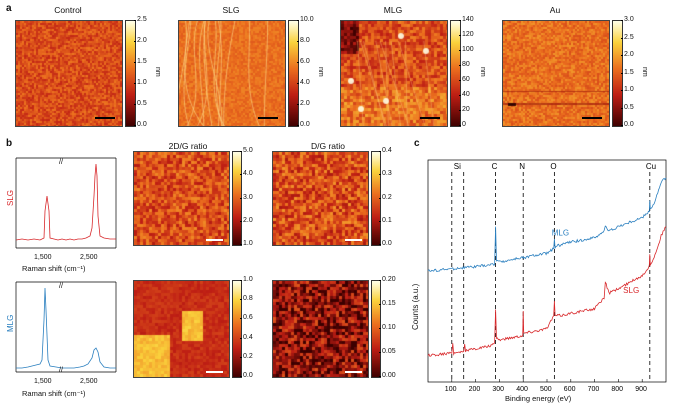 The height and width of the screenshot is (410, 673). Describe the element at coordinates (629, 124) in the screenshot. I see `colorbar-au-tick: 0.0` at that location.